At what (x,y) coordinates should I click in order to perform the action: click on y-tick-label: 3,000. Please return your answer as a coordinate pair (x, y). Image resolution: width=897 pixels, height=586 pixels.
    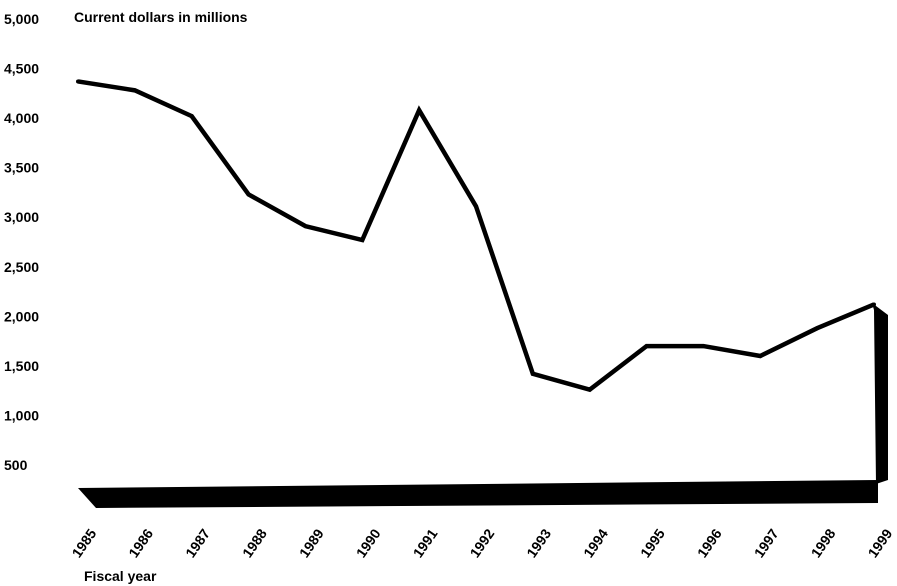
    Looking at the image, I should click on (21, 217).